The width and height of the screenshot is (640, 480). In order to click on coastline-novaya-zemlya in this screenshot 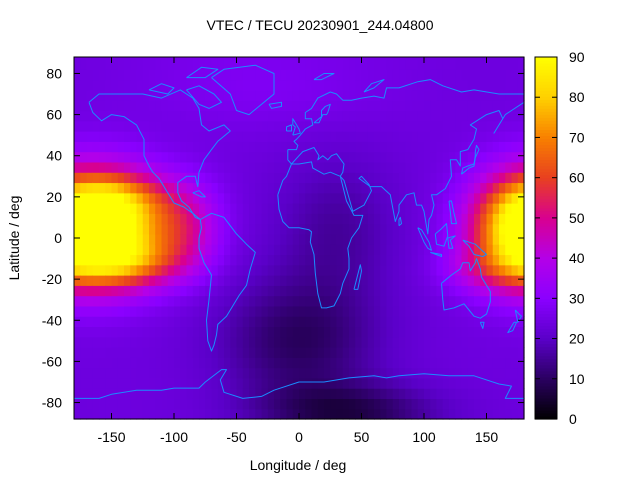, I will do `click(374, 86)`.